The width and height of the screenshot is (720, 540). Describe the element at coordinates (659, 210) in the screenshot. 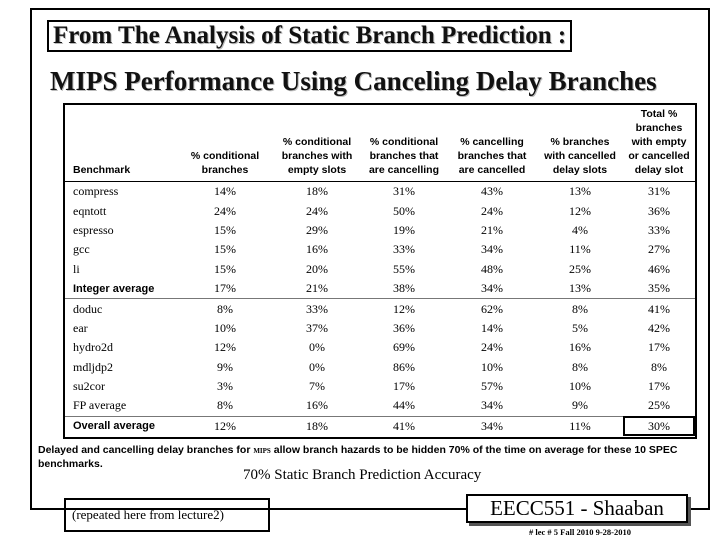

I see `table-cell: 36%` at that location.